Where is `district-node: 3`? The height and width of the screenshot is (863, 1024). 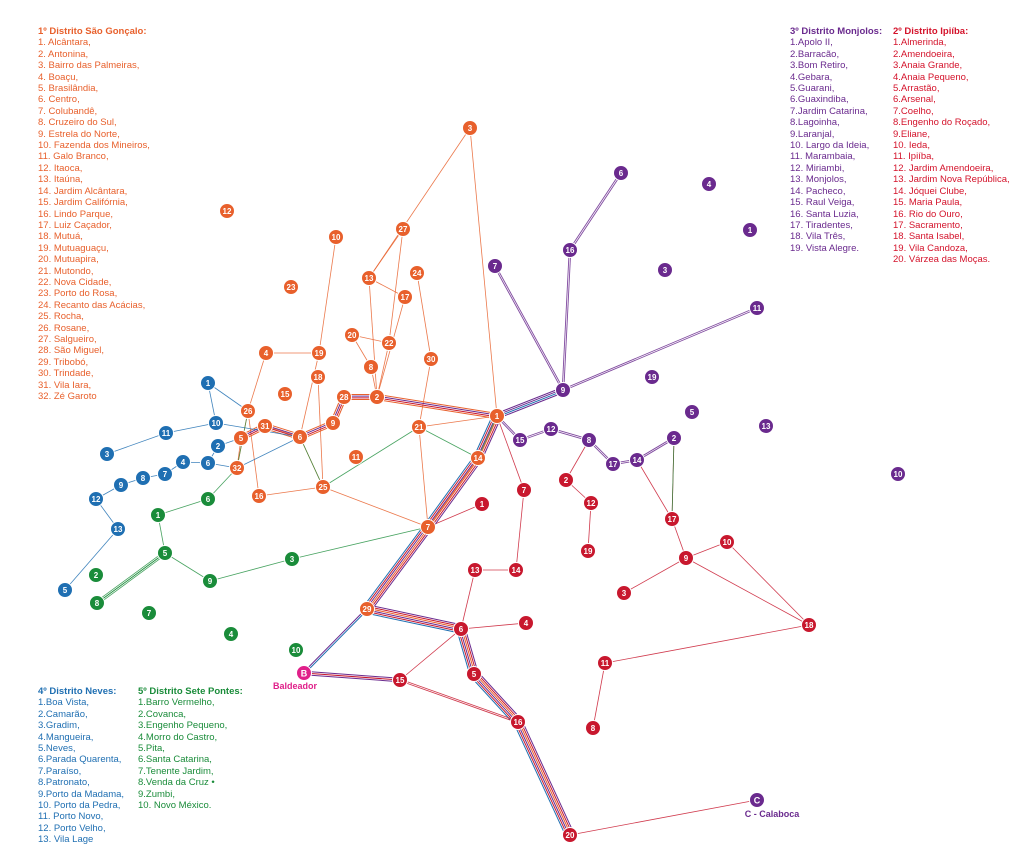 district-node: 3 is located at coordinates (624, 593).